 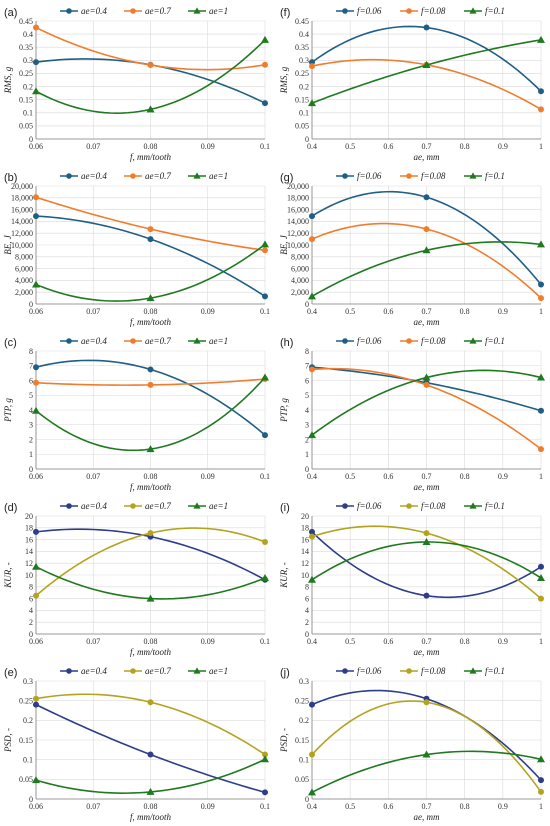 What do you see at coordinates (423, 671) in the screenshot?
I see `legend-item: f=0.08` at bounding box center [423, 671].